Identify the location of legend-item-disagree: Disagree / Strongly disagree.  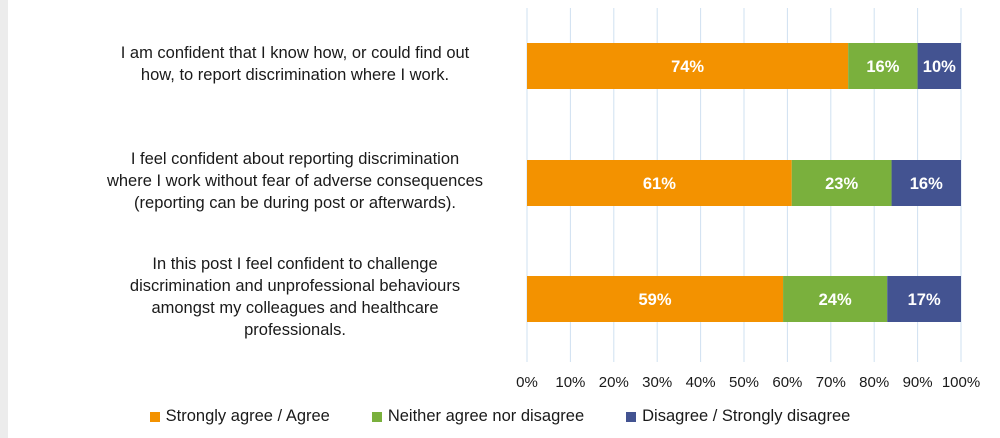
(738, 416).